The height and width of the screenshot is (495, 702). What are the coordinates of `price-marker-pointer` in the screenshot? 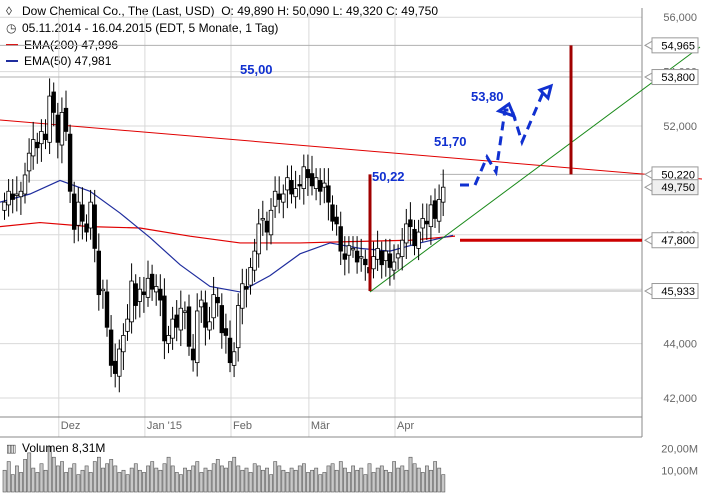 It's located at (648, 174).